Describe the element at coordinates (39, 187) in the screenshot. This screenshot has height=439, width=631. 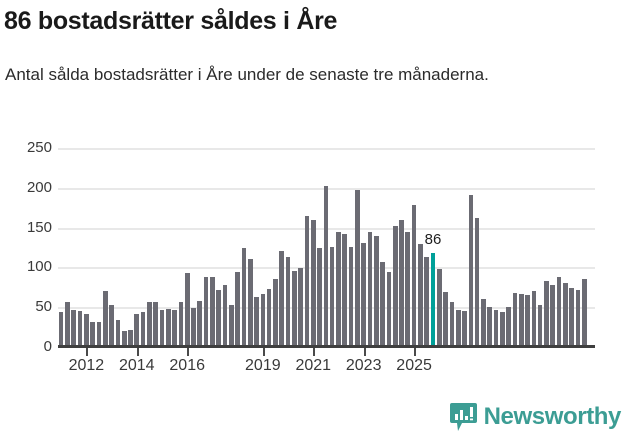
I see `y-axis-tick-label: 200` at that location.